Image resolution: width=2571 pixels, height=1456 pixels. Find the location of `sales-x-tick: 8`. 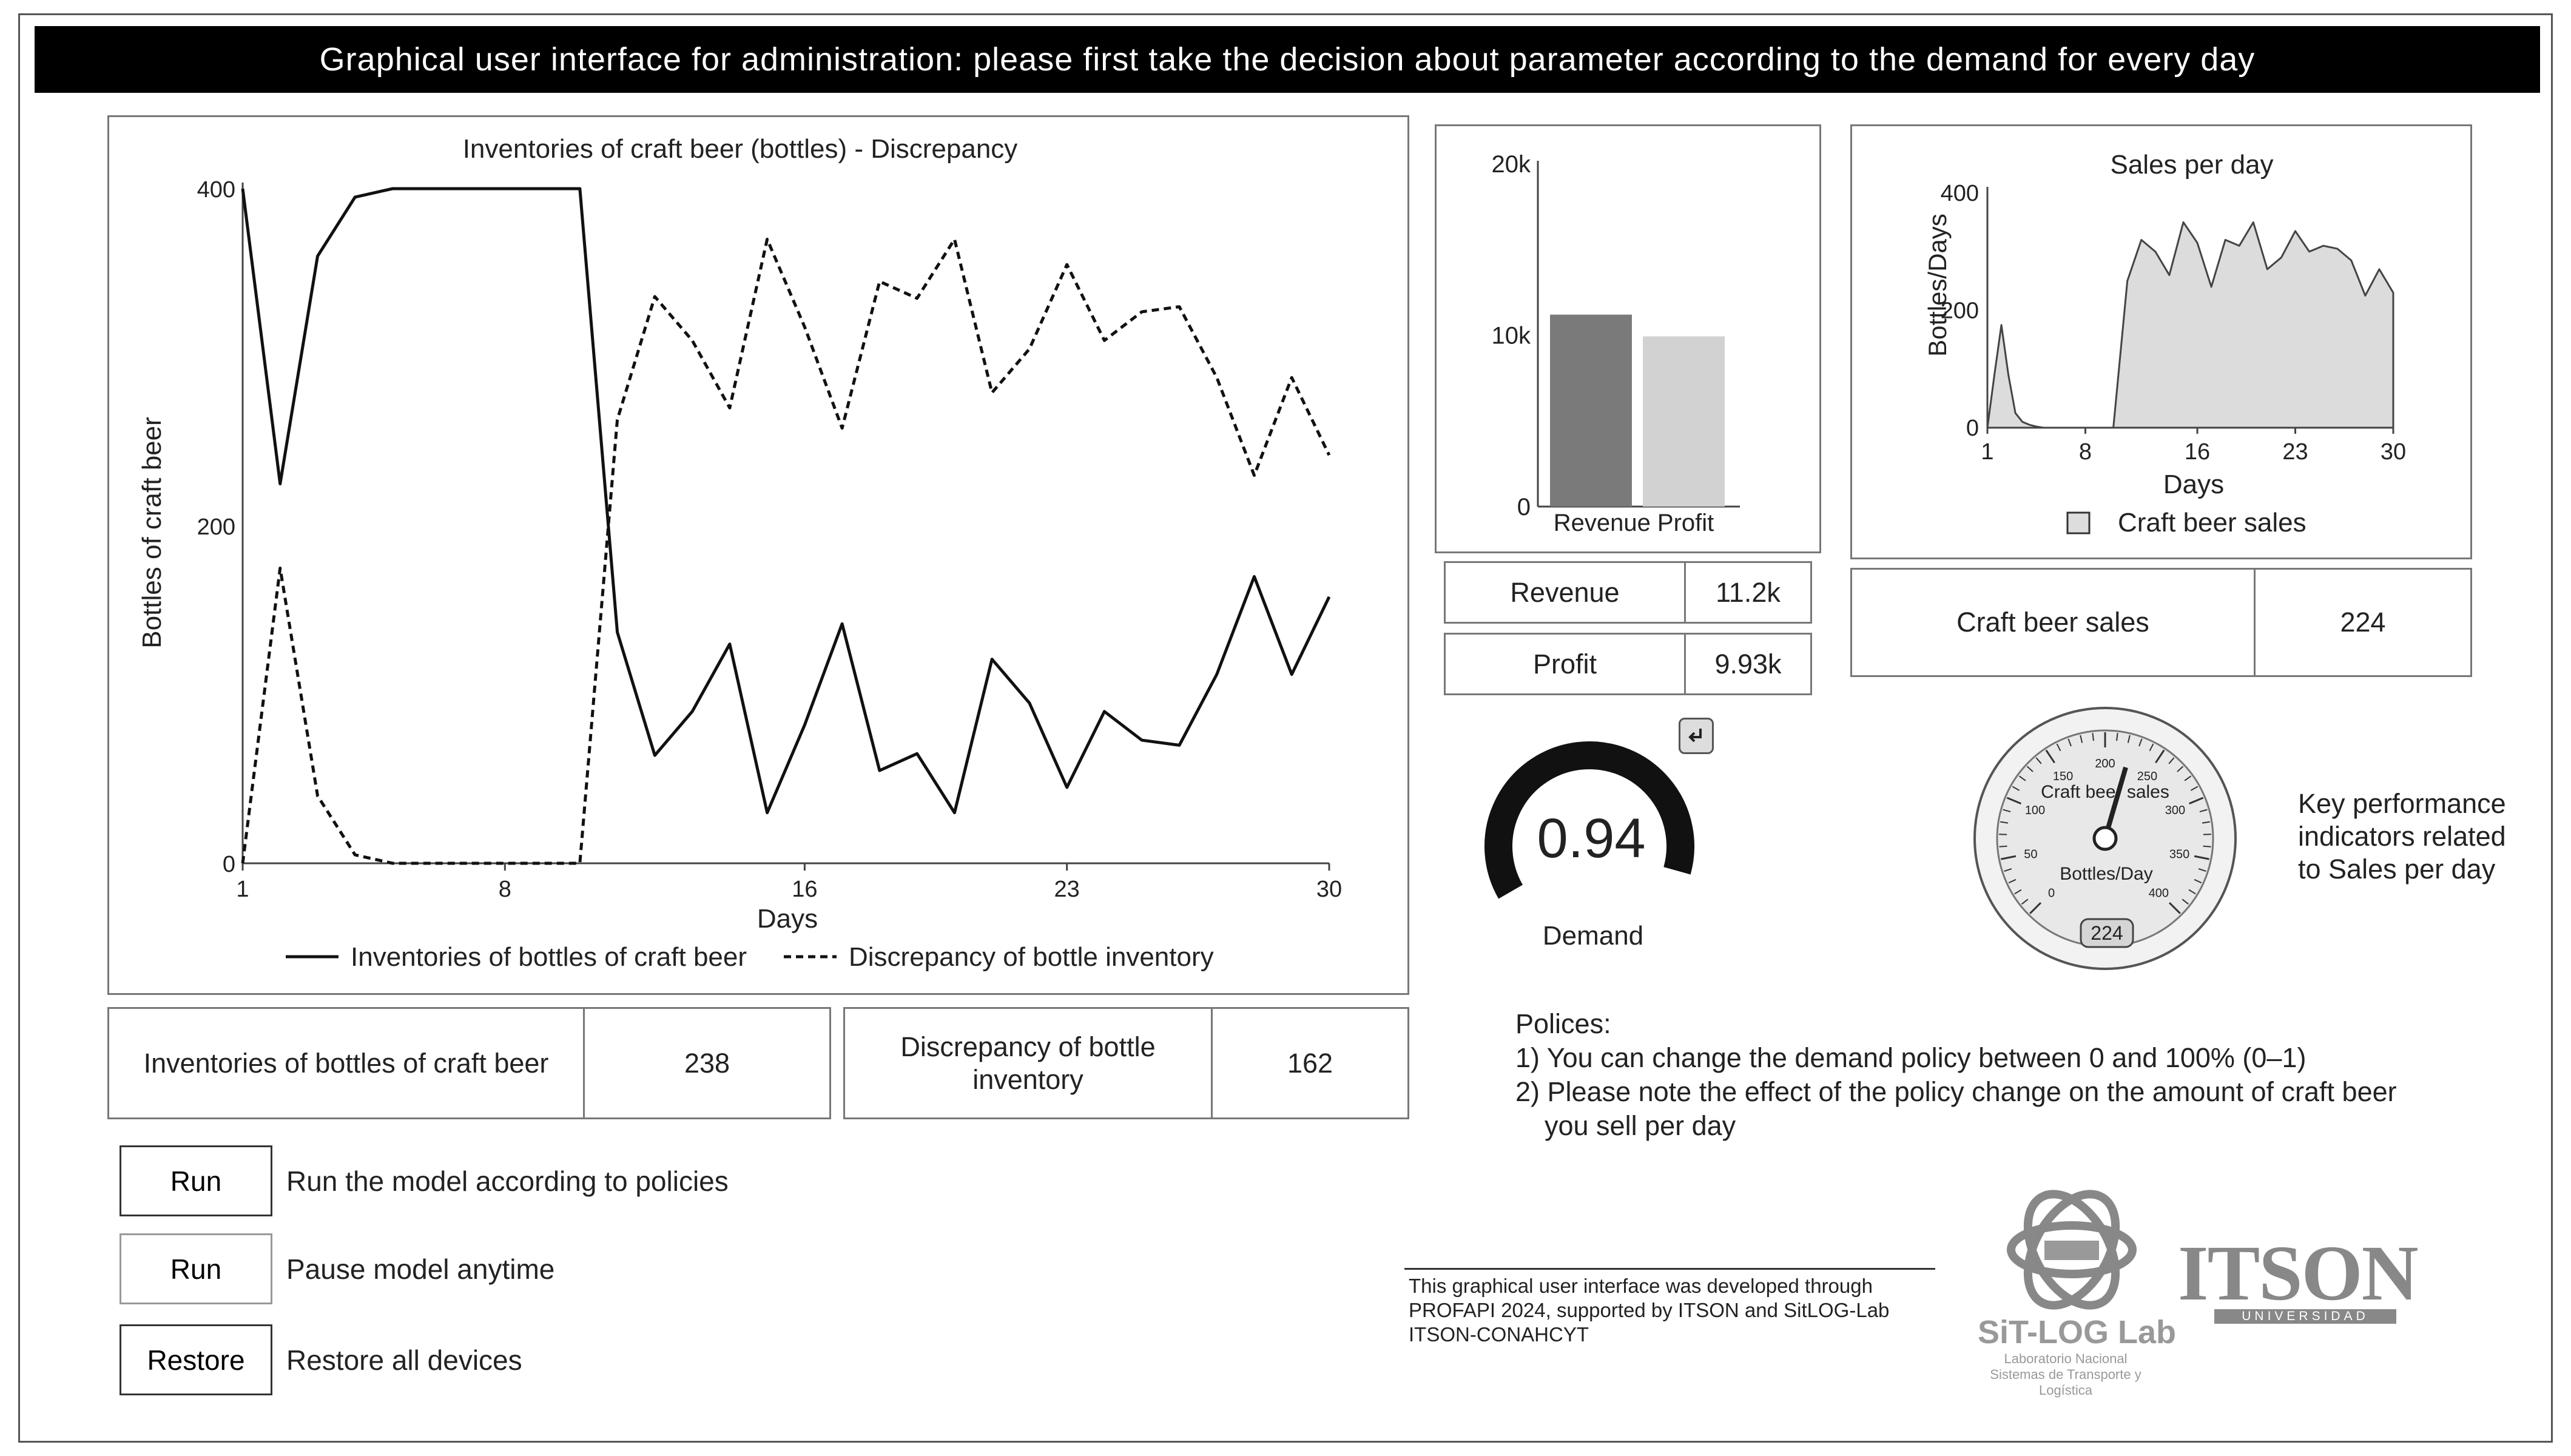

sales-x-tick: 8 is located at coordinates (2085, 452).